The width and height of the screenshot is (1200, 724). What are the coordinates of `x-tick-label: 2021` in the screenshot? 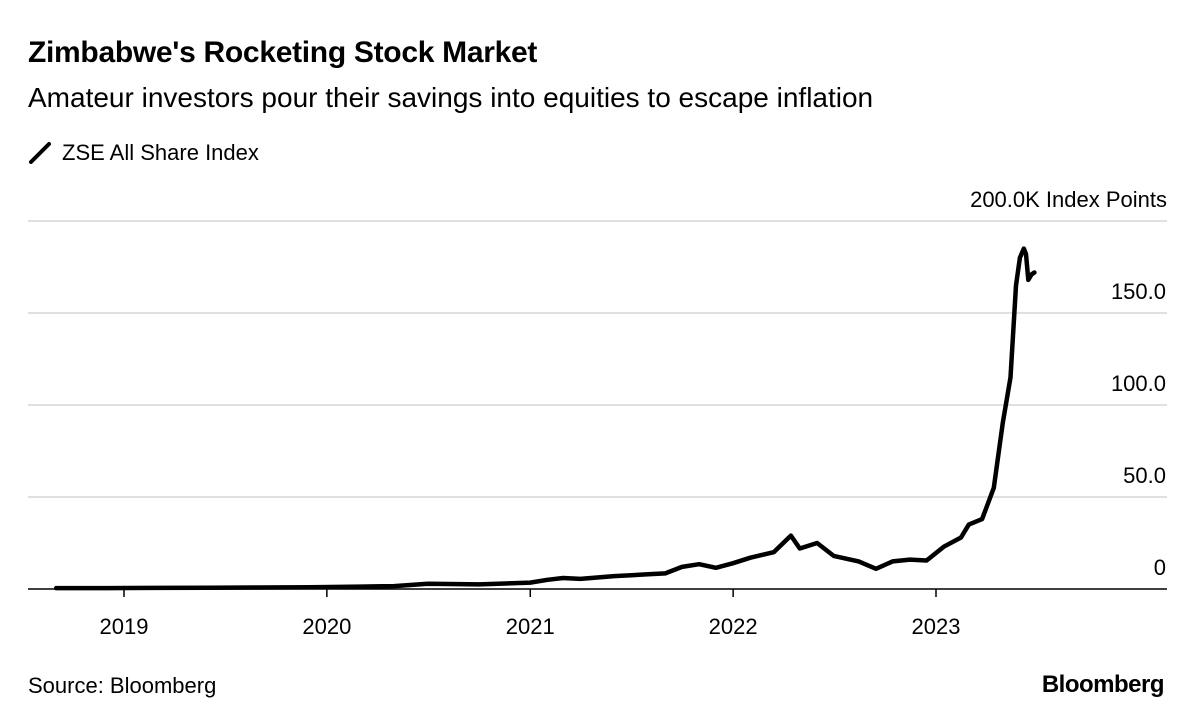 It's located at (530, 626).